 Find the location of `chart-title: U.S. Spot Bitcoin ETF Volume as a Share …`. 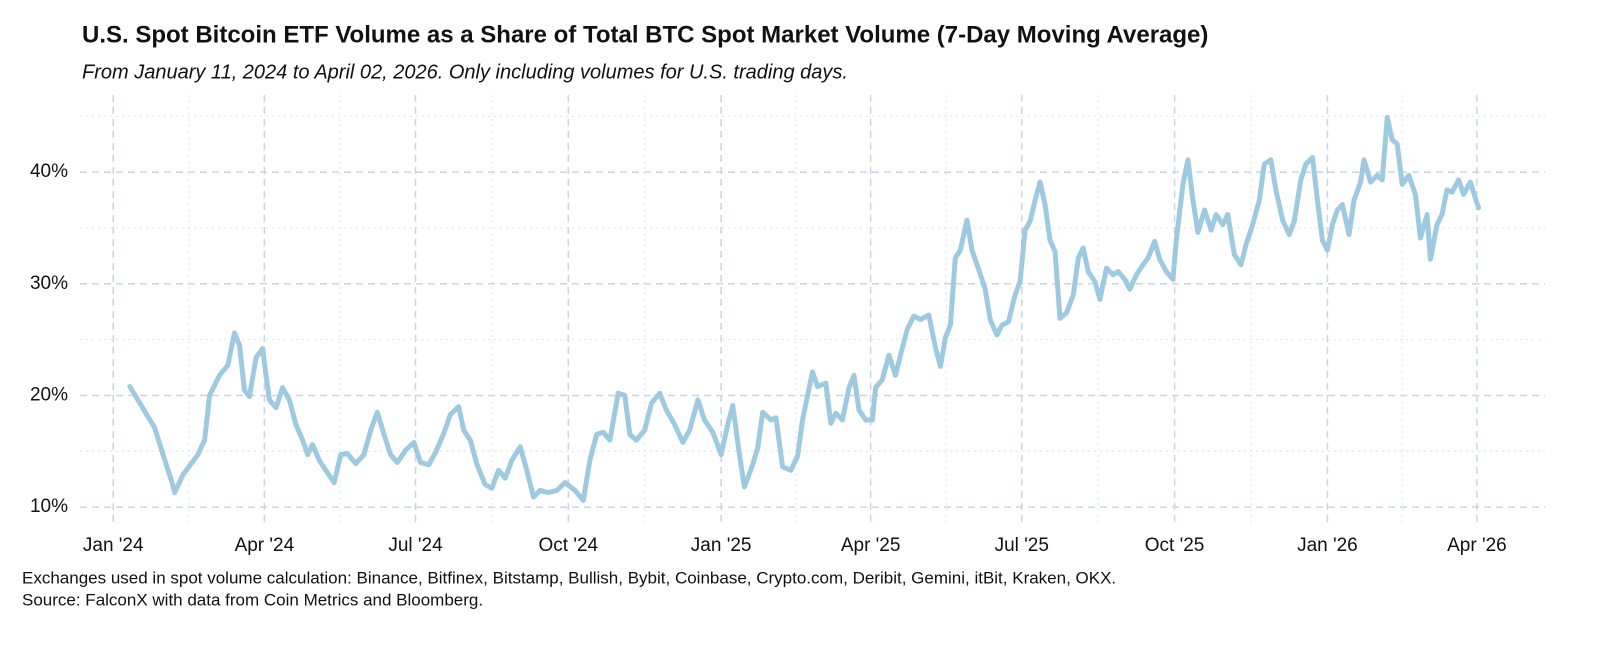

chart-title: U.S. Spot Bitcoin ETF Volume as a Share … is located at coordinates (645, 34).